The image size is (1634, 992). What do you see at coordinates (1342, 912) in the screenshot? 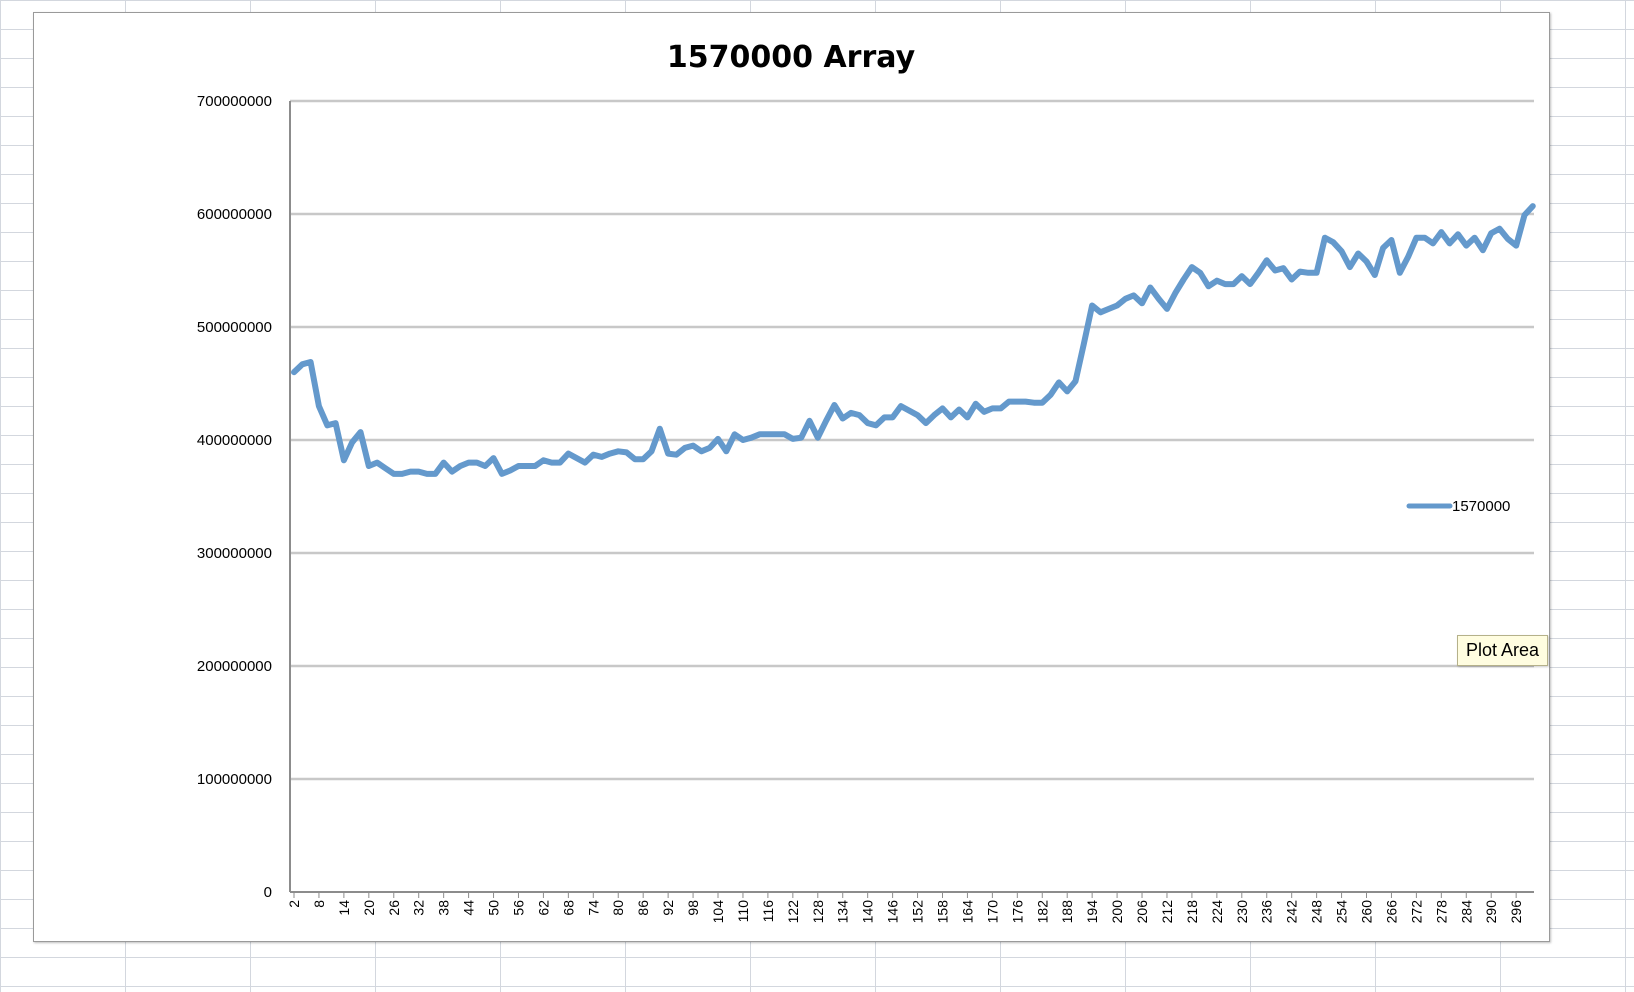
I see `x-tick-label: 254` at bounding box center [1342, 912].